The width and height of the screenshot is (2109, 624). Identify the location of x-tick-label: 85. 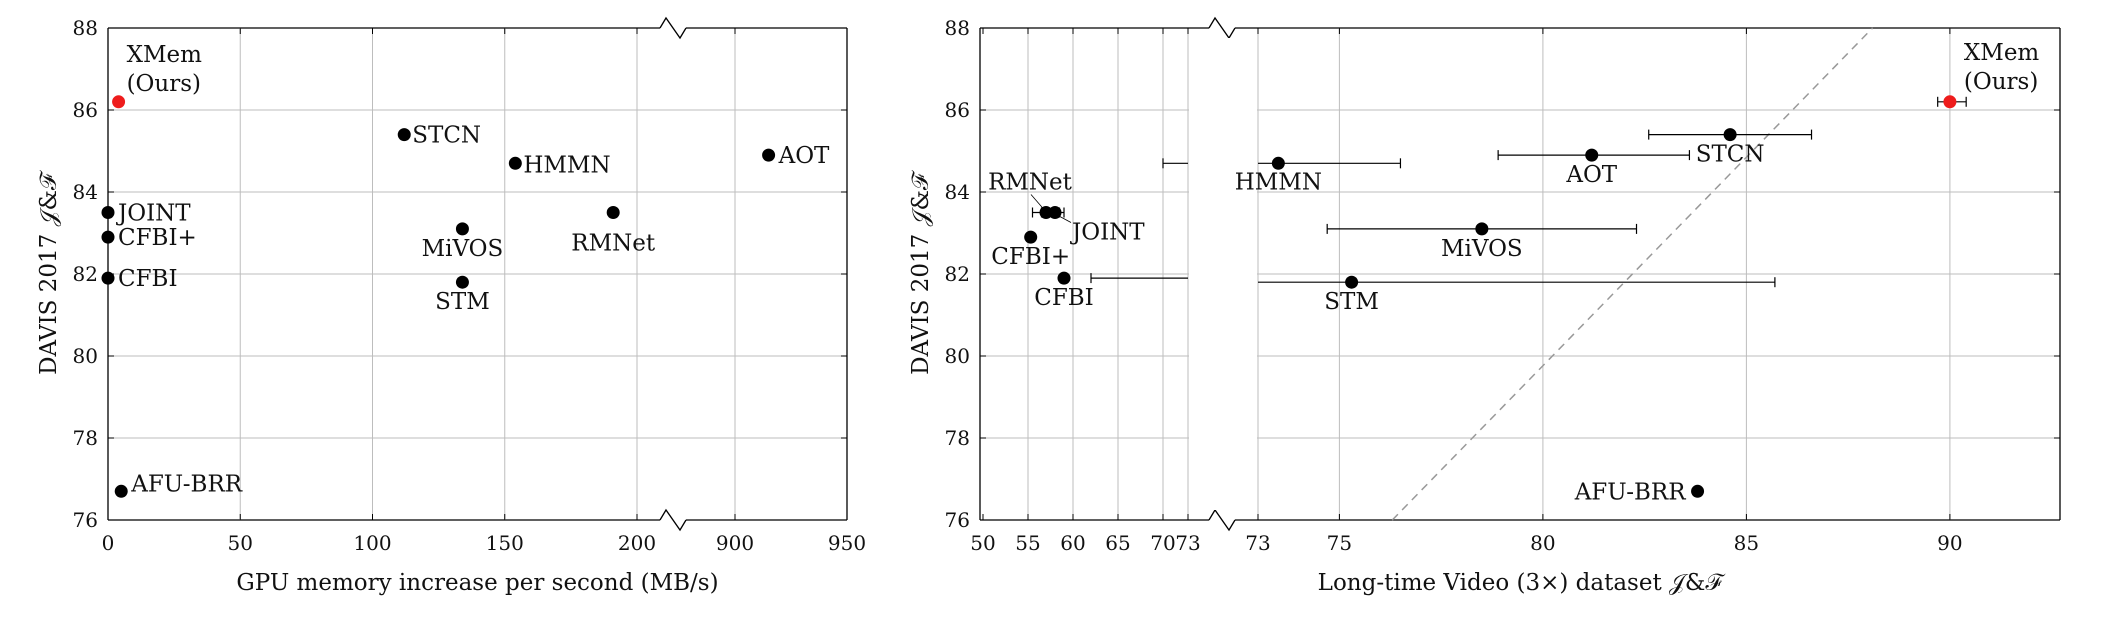
(1746, 543).